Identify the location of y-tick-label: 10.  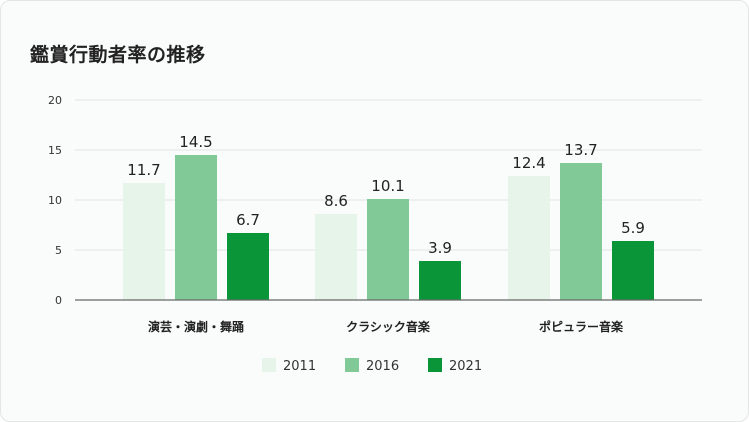
(55, 200).